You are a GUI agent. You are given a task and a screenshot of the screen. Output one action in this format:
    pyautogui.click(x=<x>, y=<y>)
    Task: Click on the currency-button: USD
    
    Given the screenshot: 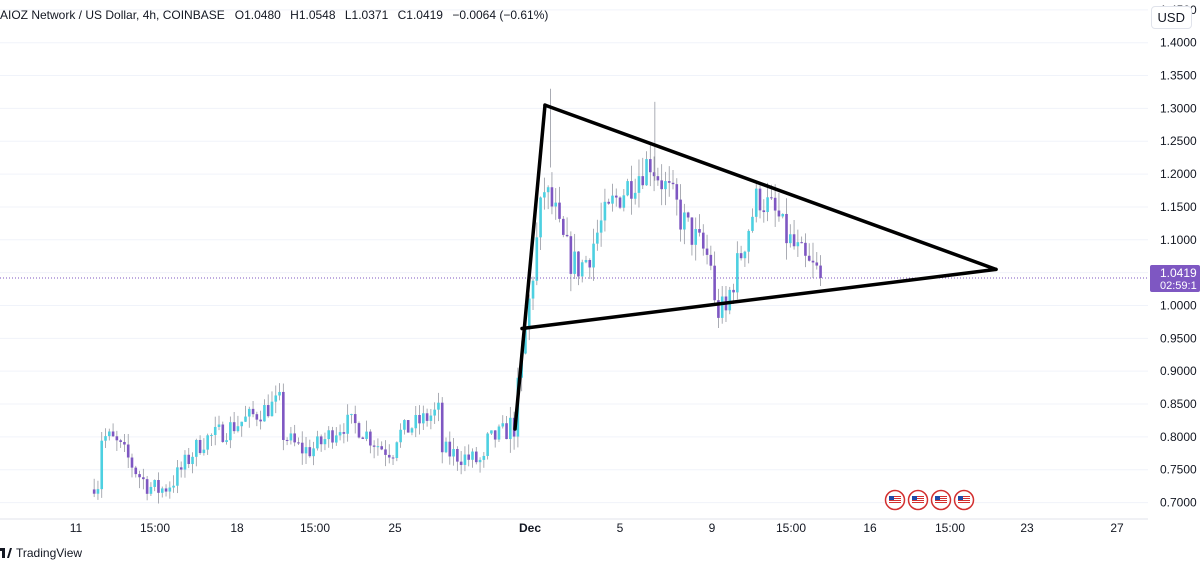 What is the action you would take?
    pyautogui.click(x=1171, y=17)
    